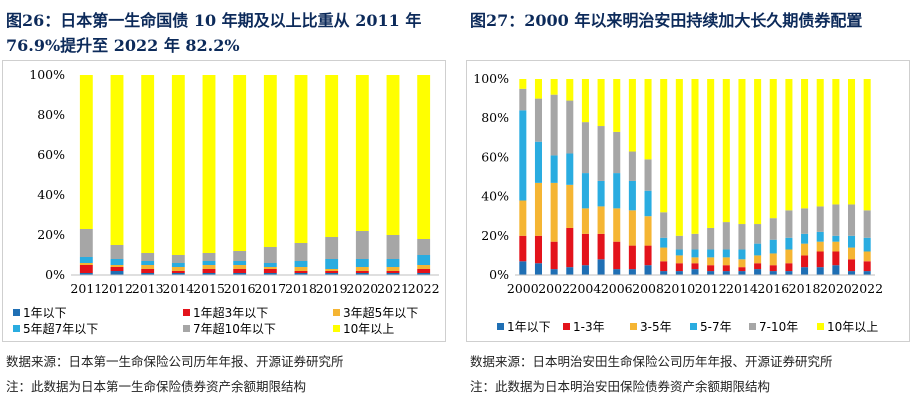 The width and height of the screenshot is (914, 401). I want to click on x-tick-label: 2011, so click(86, 288).